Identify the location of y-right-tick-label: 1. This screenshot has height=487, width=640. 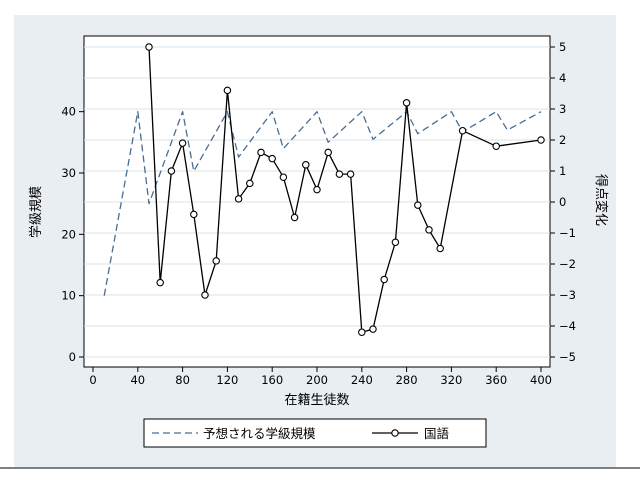
(562, 171).